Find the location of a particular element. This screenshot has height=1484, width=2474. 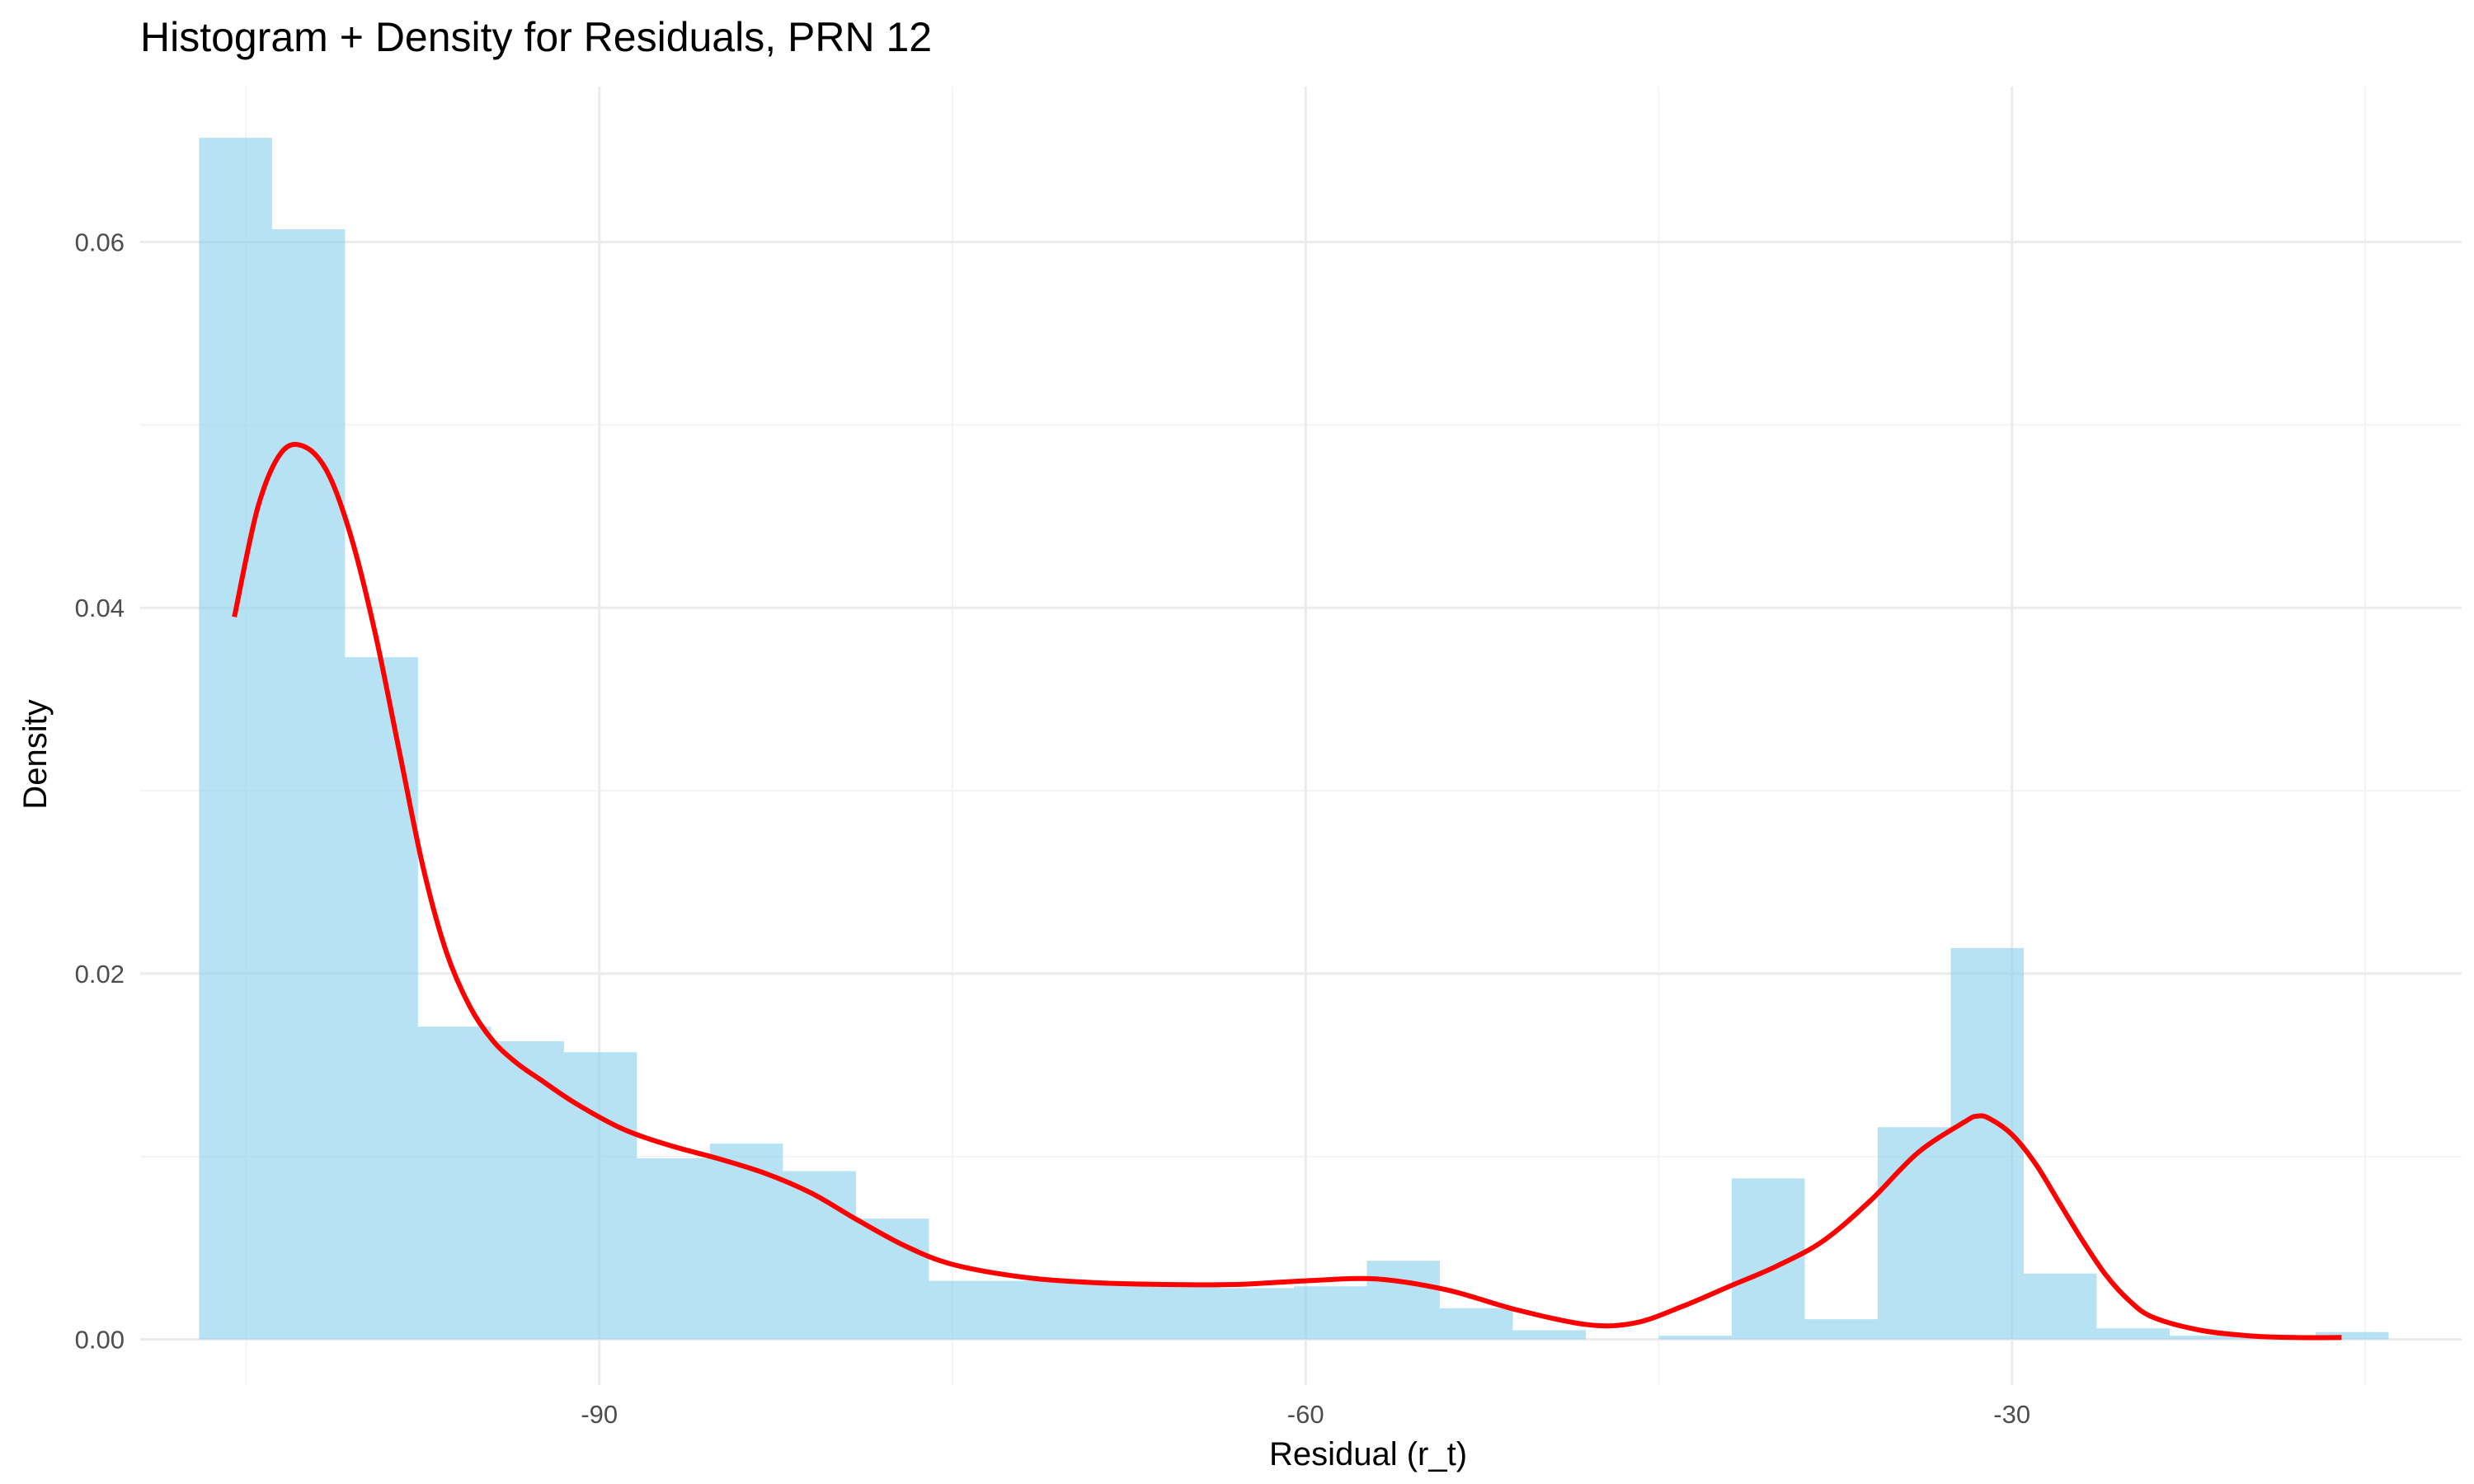

x-tick-label: -90 is located at coordinates (599, 1414).